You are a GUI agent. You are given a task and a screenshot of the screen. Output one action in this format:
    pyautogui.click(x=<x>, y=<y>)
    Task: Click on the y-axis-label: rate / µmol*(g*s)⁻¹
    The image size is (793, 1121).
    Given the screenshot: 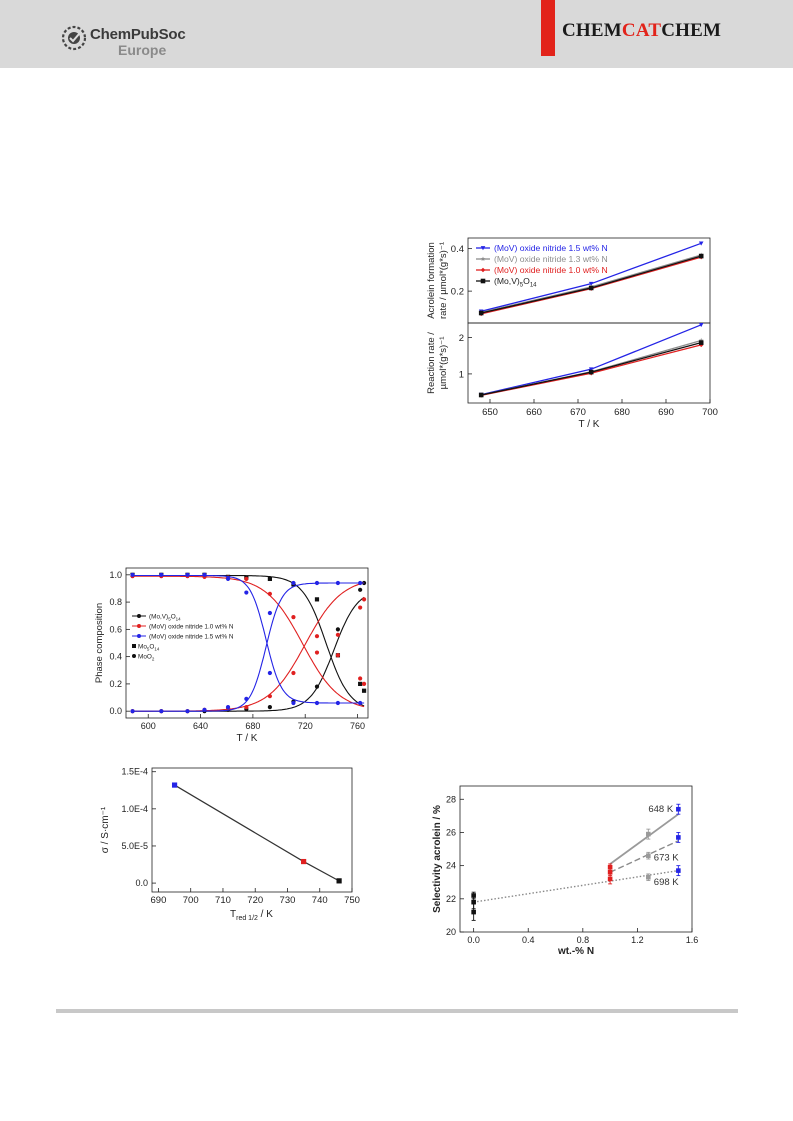 What is the action you would take?
    pyautogui.click(x=443, y=280)
    